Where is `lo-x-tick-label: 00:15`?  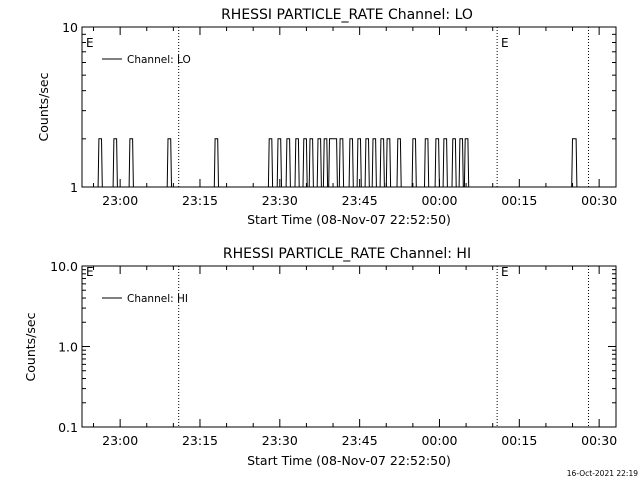 lo-x-tick-label: 00:15 is located at coordinates (519, 200).